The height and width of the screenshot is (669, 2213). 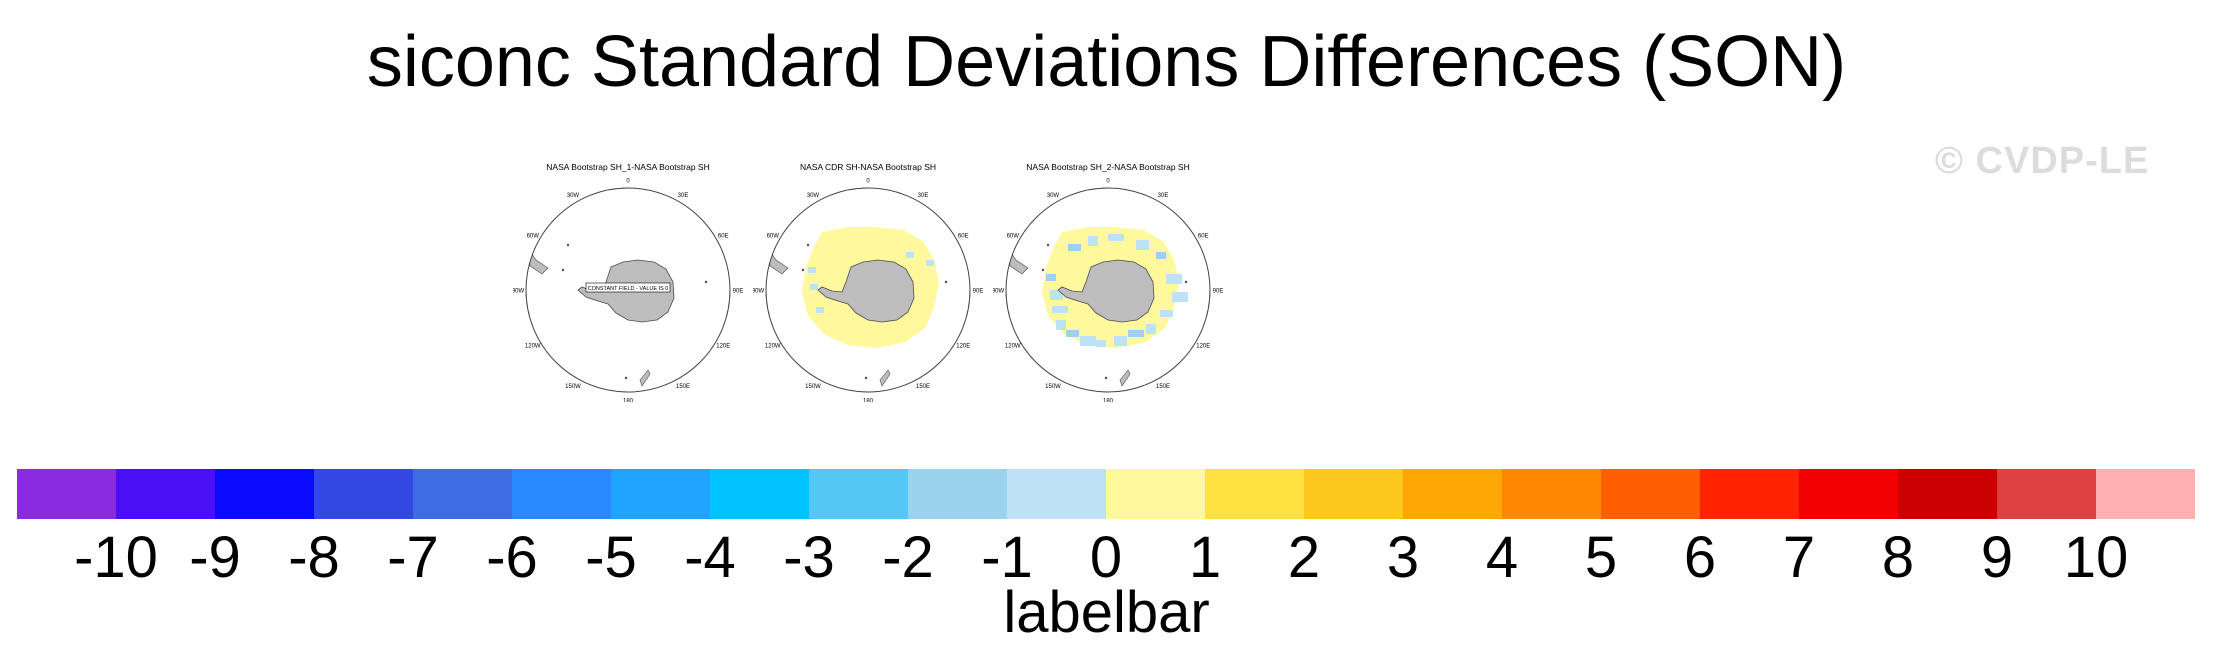 I want to click on colorbar-tick-label: 0, so click(x=1106, y=557).